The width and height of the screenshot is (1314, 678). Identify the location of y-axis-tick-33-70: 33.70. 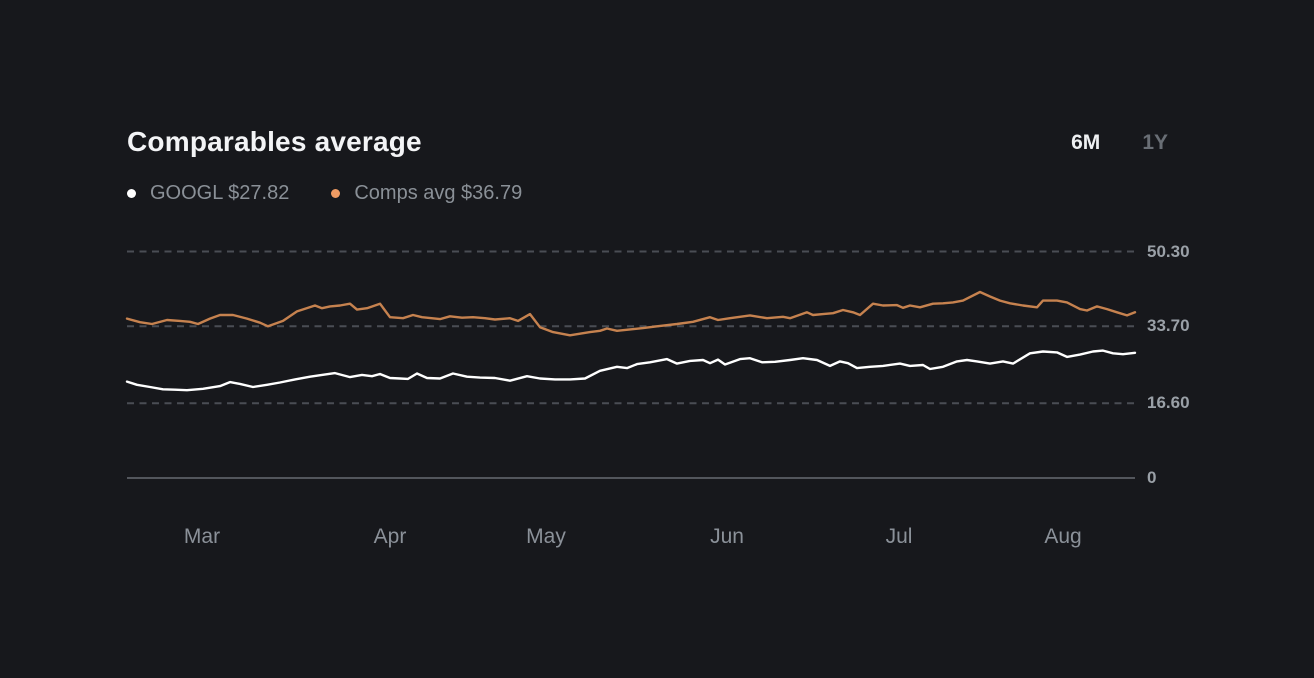
(1168, 326).